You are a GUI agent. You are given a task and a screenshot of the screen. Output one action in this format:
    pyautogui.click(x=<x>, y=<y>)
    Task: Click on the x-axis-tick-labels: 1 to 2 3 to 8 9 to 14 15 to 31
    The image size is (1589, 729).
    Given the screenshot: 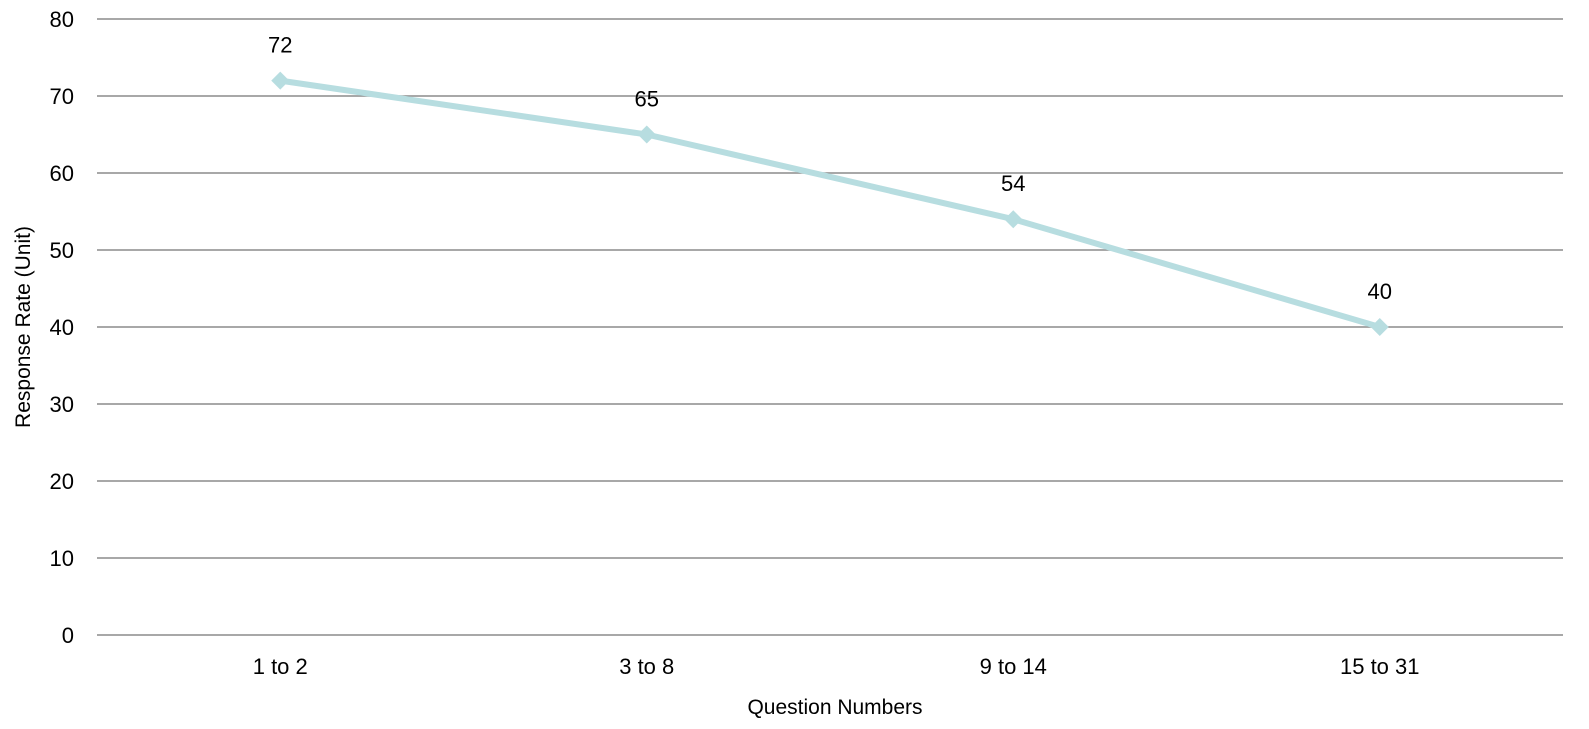 What is the action you would take?
    pyautogui.click(x=836, y=666)
    